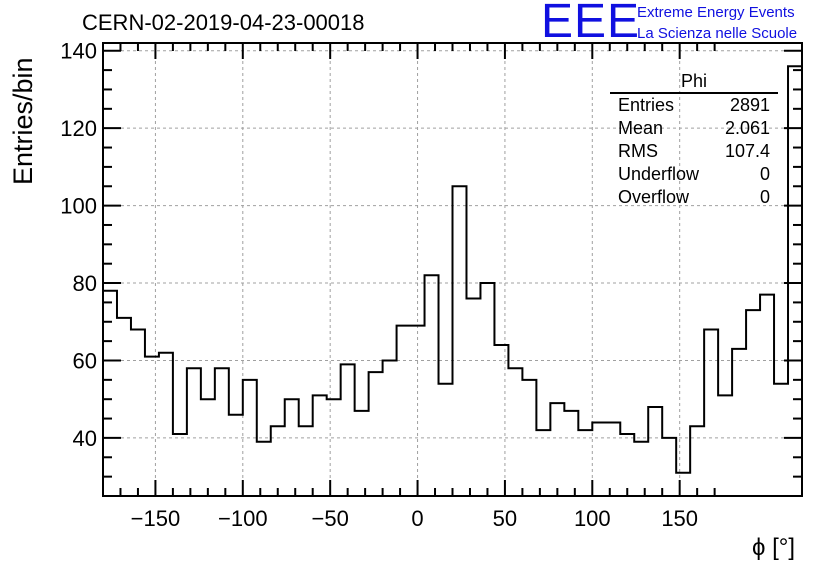  Describe the element at coordinates (417, 518) in the screenshot. I see `x-tick-label: 0` at that location.